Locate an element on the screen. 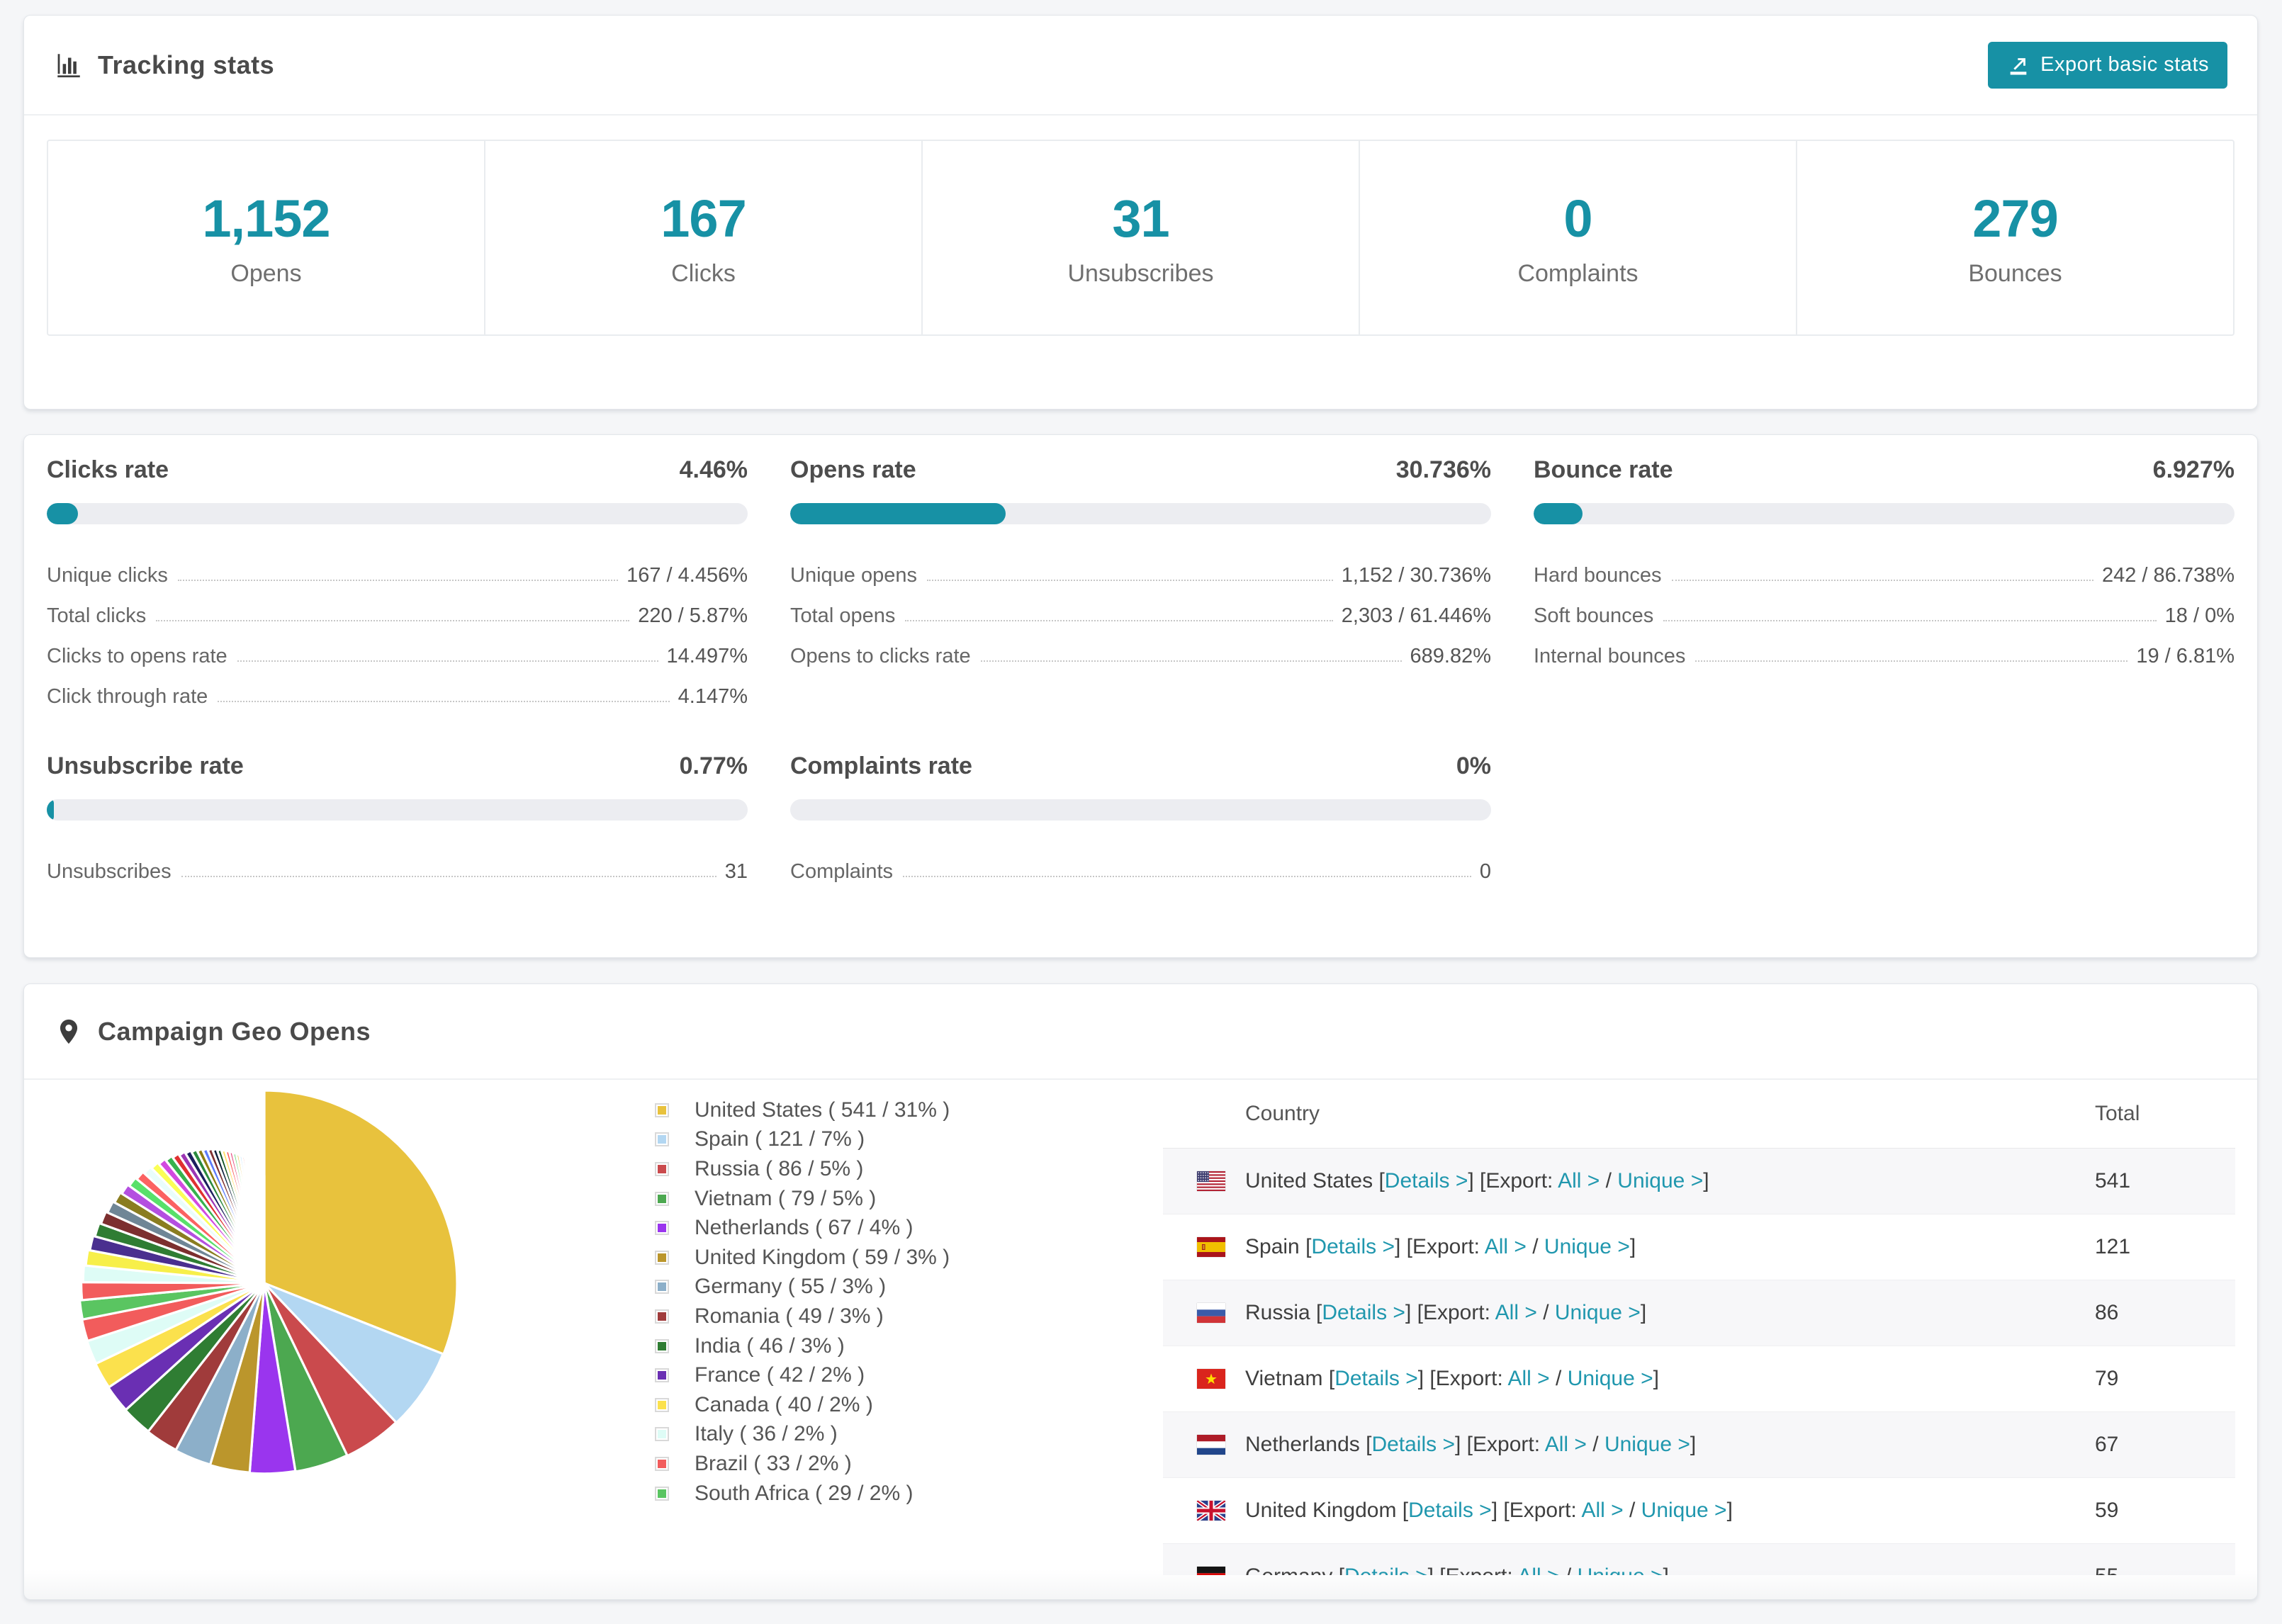 The image size is (2282, 1624). legend-item-brazil: Brazil ( 33 / 2% ) is located at coordinates (903, 1464).